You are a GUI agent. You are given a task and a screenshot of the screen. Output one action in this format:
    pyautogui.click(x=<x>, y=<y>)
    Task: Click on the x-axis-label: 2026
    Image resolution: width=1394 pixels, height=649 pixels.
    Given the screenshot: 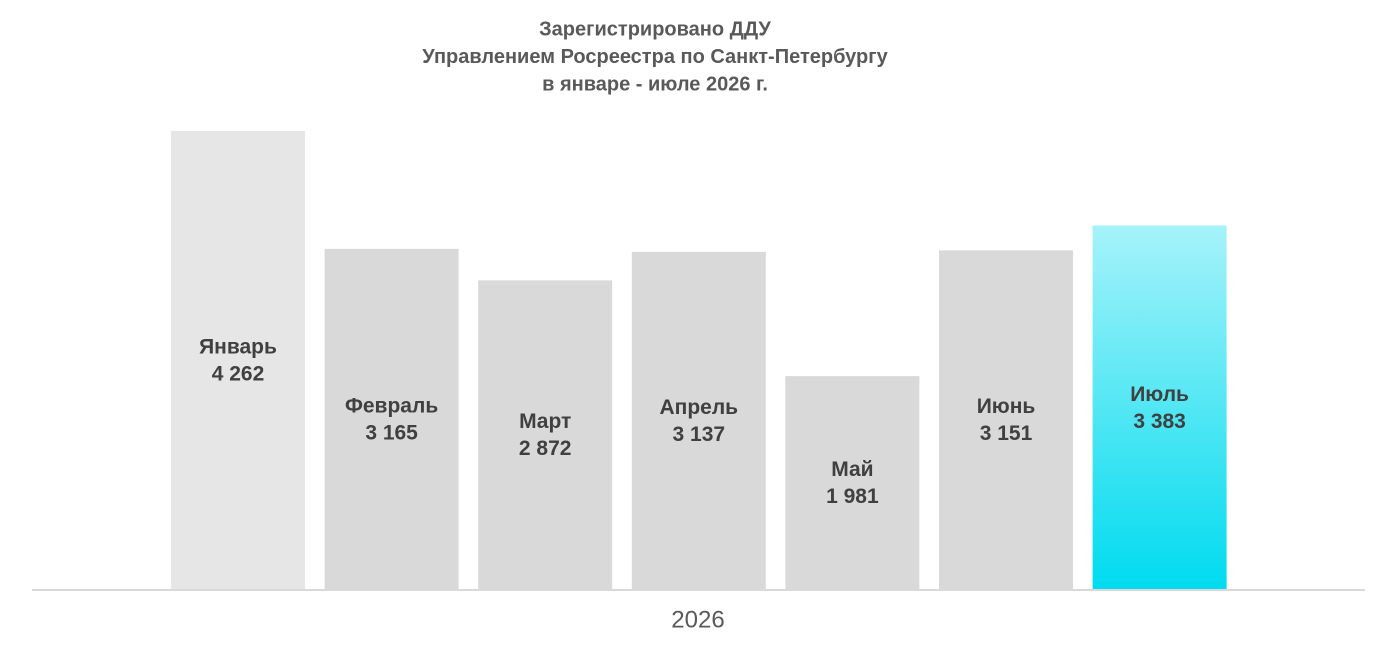 What is the action you would take?
    pyautogui.click(x=697, y=619)
    